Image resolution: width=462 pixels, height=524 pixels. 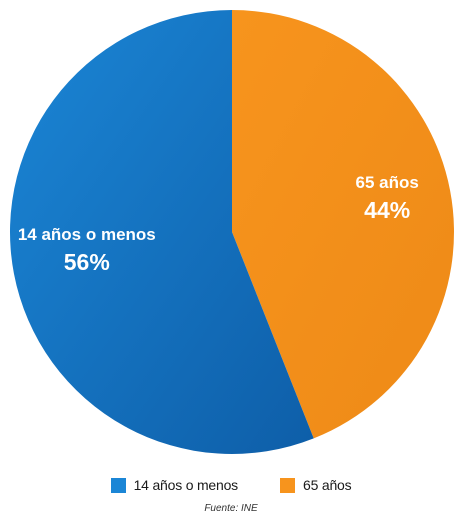 I want to click on legend-swatch-14-anos-o-menos, so click(x=118, y=485).